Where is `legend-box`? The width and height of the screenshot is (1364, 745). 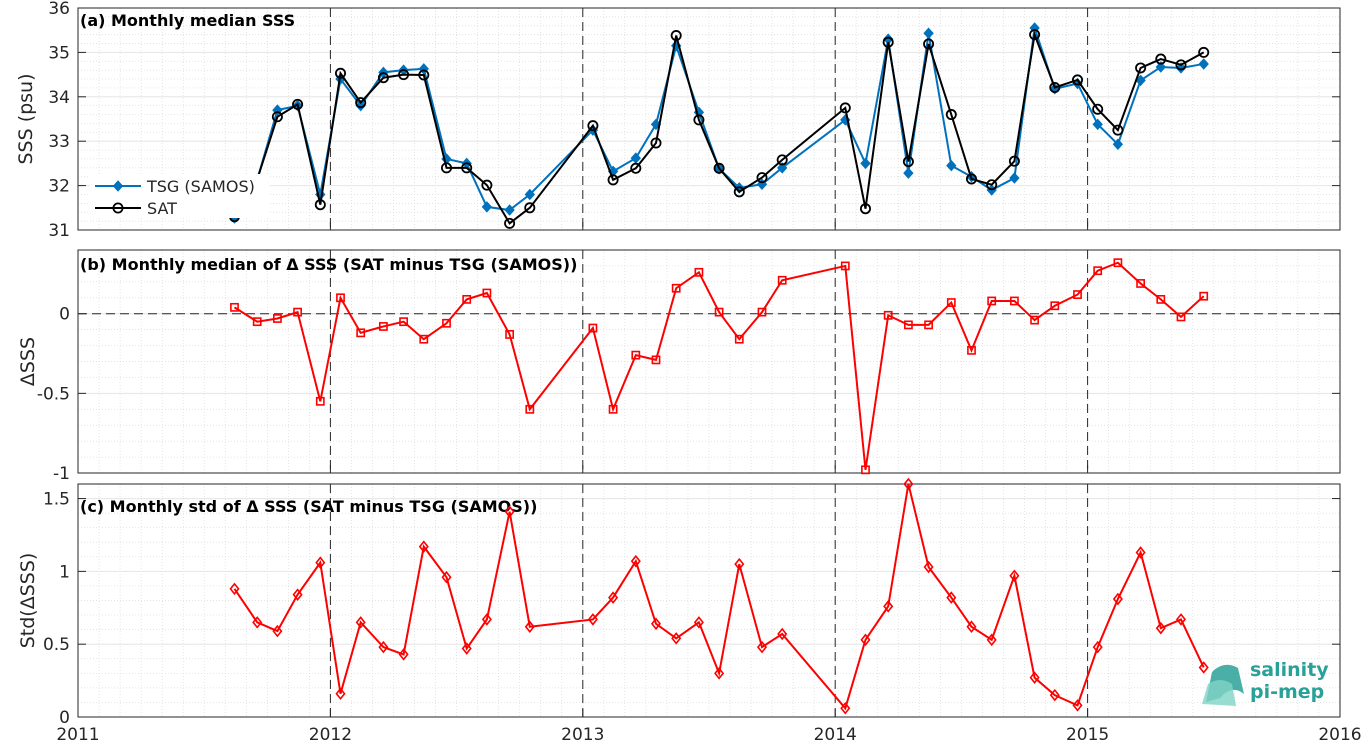 legend-box is located at coordinates (180, 196).